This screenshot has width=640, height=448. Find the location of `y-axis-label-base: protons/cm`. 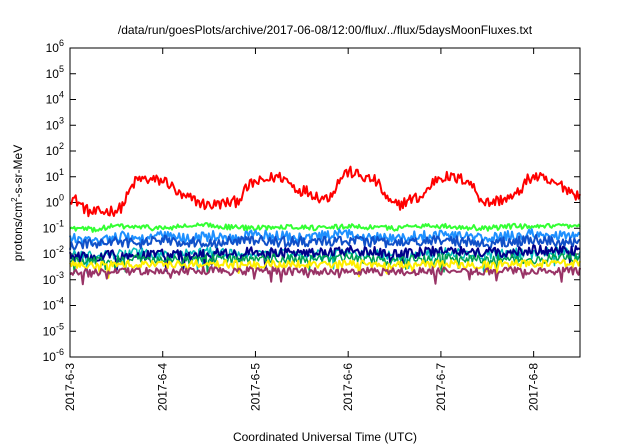

y-axis-label-base: protons/cm is located at coordinates (18, 231).